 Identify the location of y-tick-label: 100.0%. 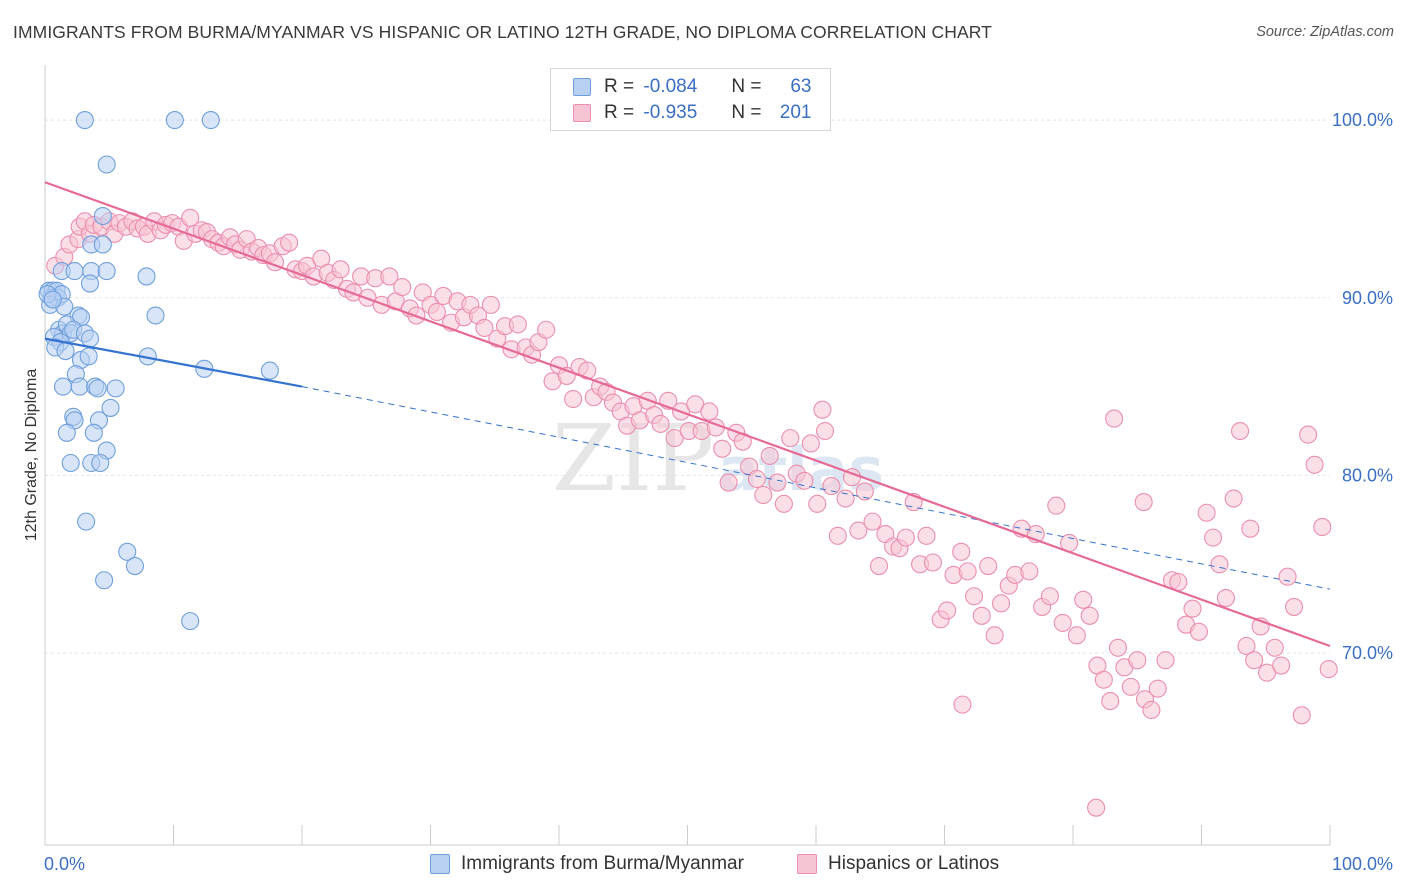
(1362, 120).